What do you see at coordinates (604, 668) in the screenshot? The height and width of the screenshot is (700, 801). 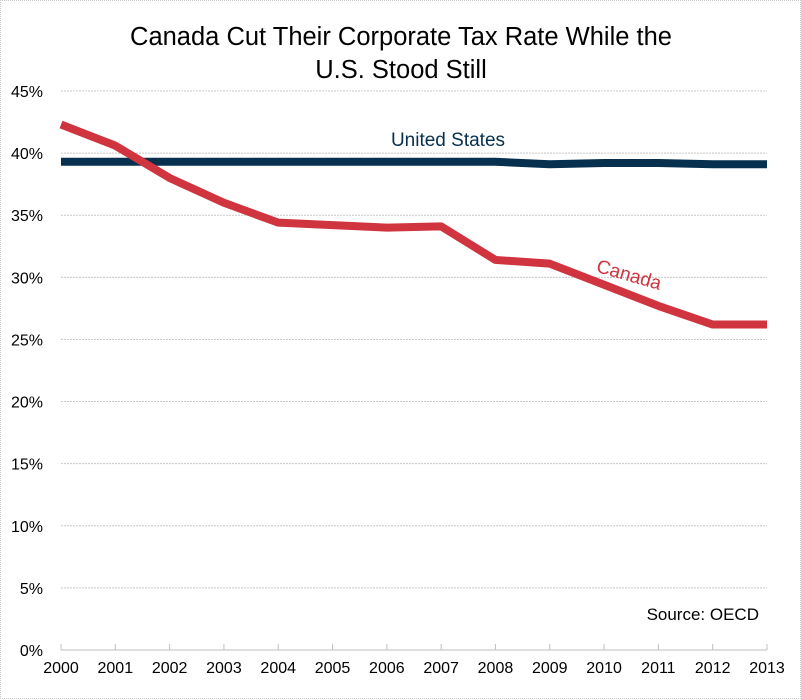 I see `x-tick-label: 2010` at bounding box center [604, 668].